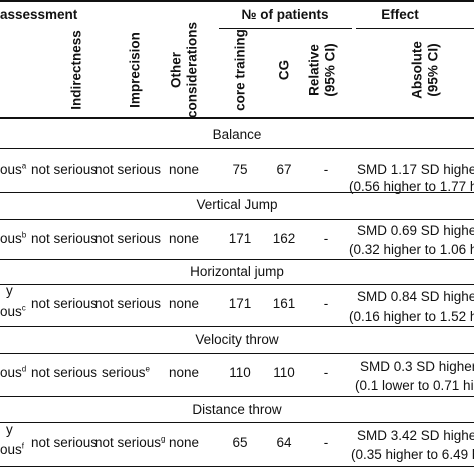  Describe the element at coordinates (240, 442) in the screenshot. I see `row-core: 65` at that location.